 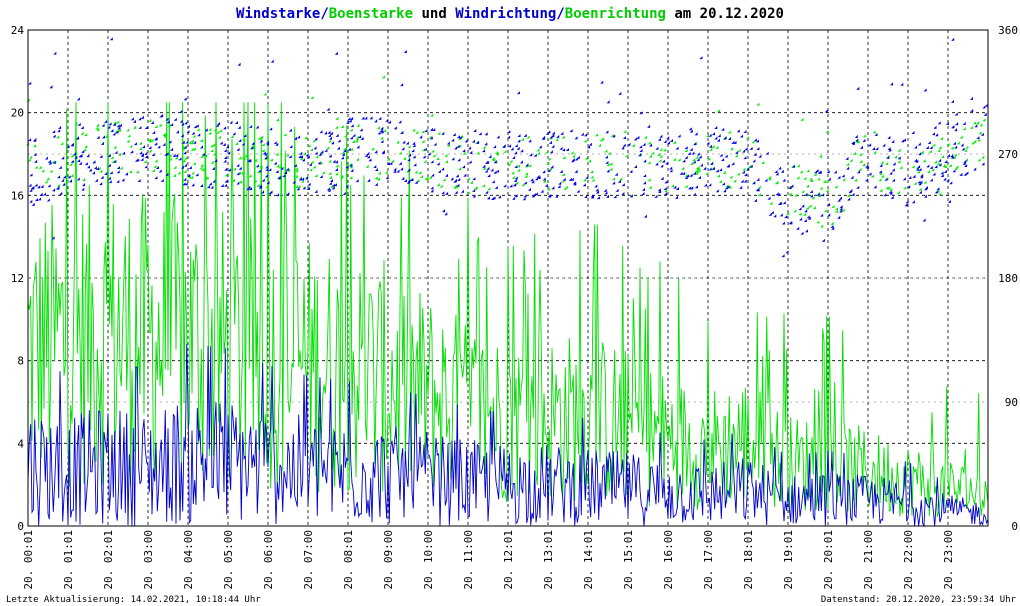 I want to click on x-tick-12: 20. 12:01, so click(x=508, y=560).